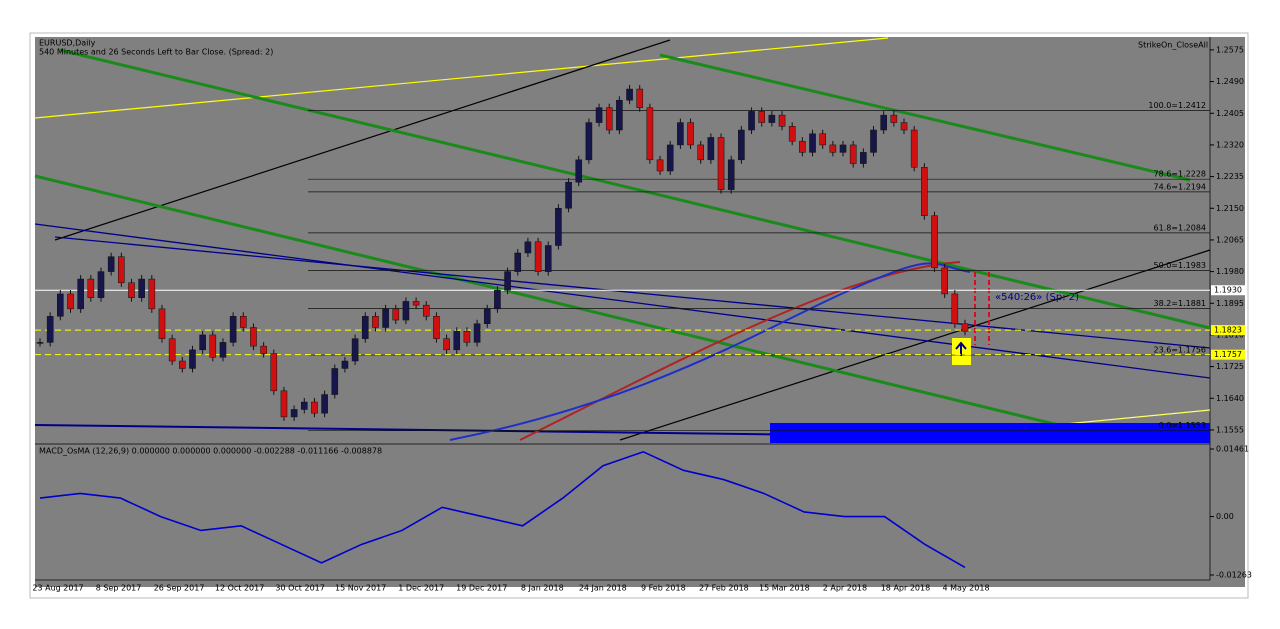 The width and height of the screenshot is (1280, 629). What do you see at coordinates (1037, 297) in the screenshot?
I see `annotation: «540:26» (Sp: 2)` at bounding box center [1037, 297].